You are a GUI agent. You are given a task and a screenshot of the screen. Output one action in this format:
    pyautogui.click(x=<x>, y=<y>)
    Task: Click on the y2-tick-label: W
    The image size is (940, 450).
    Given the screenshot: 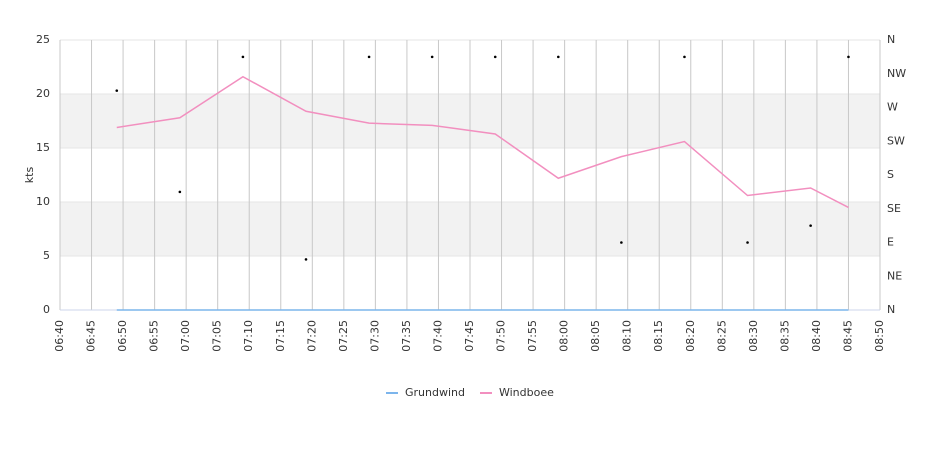 What is the action you would take?
    pyautogui.click(x=892, y=107)
    